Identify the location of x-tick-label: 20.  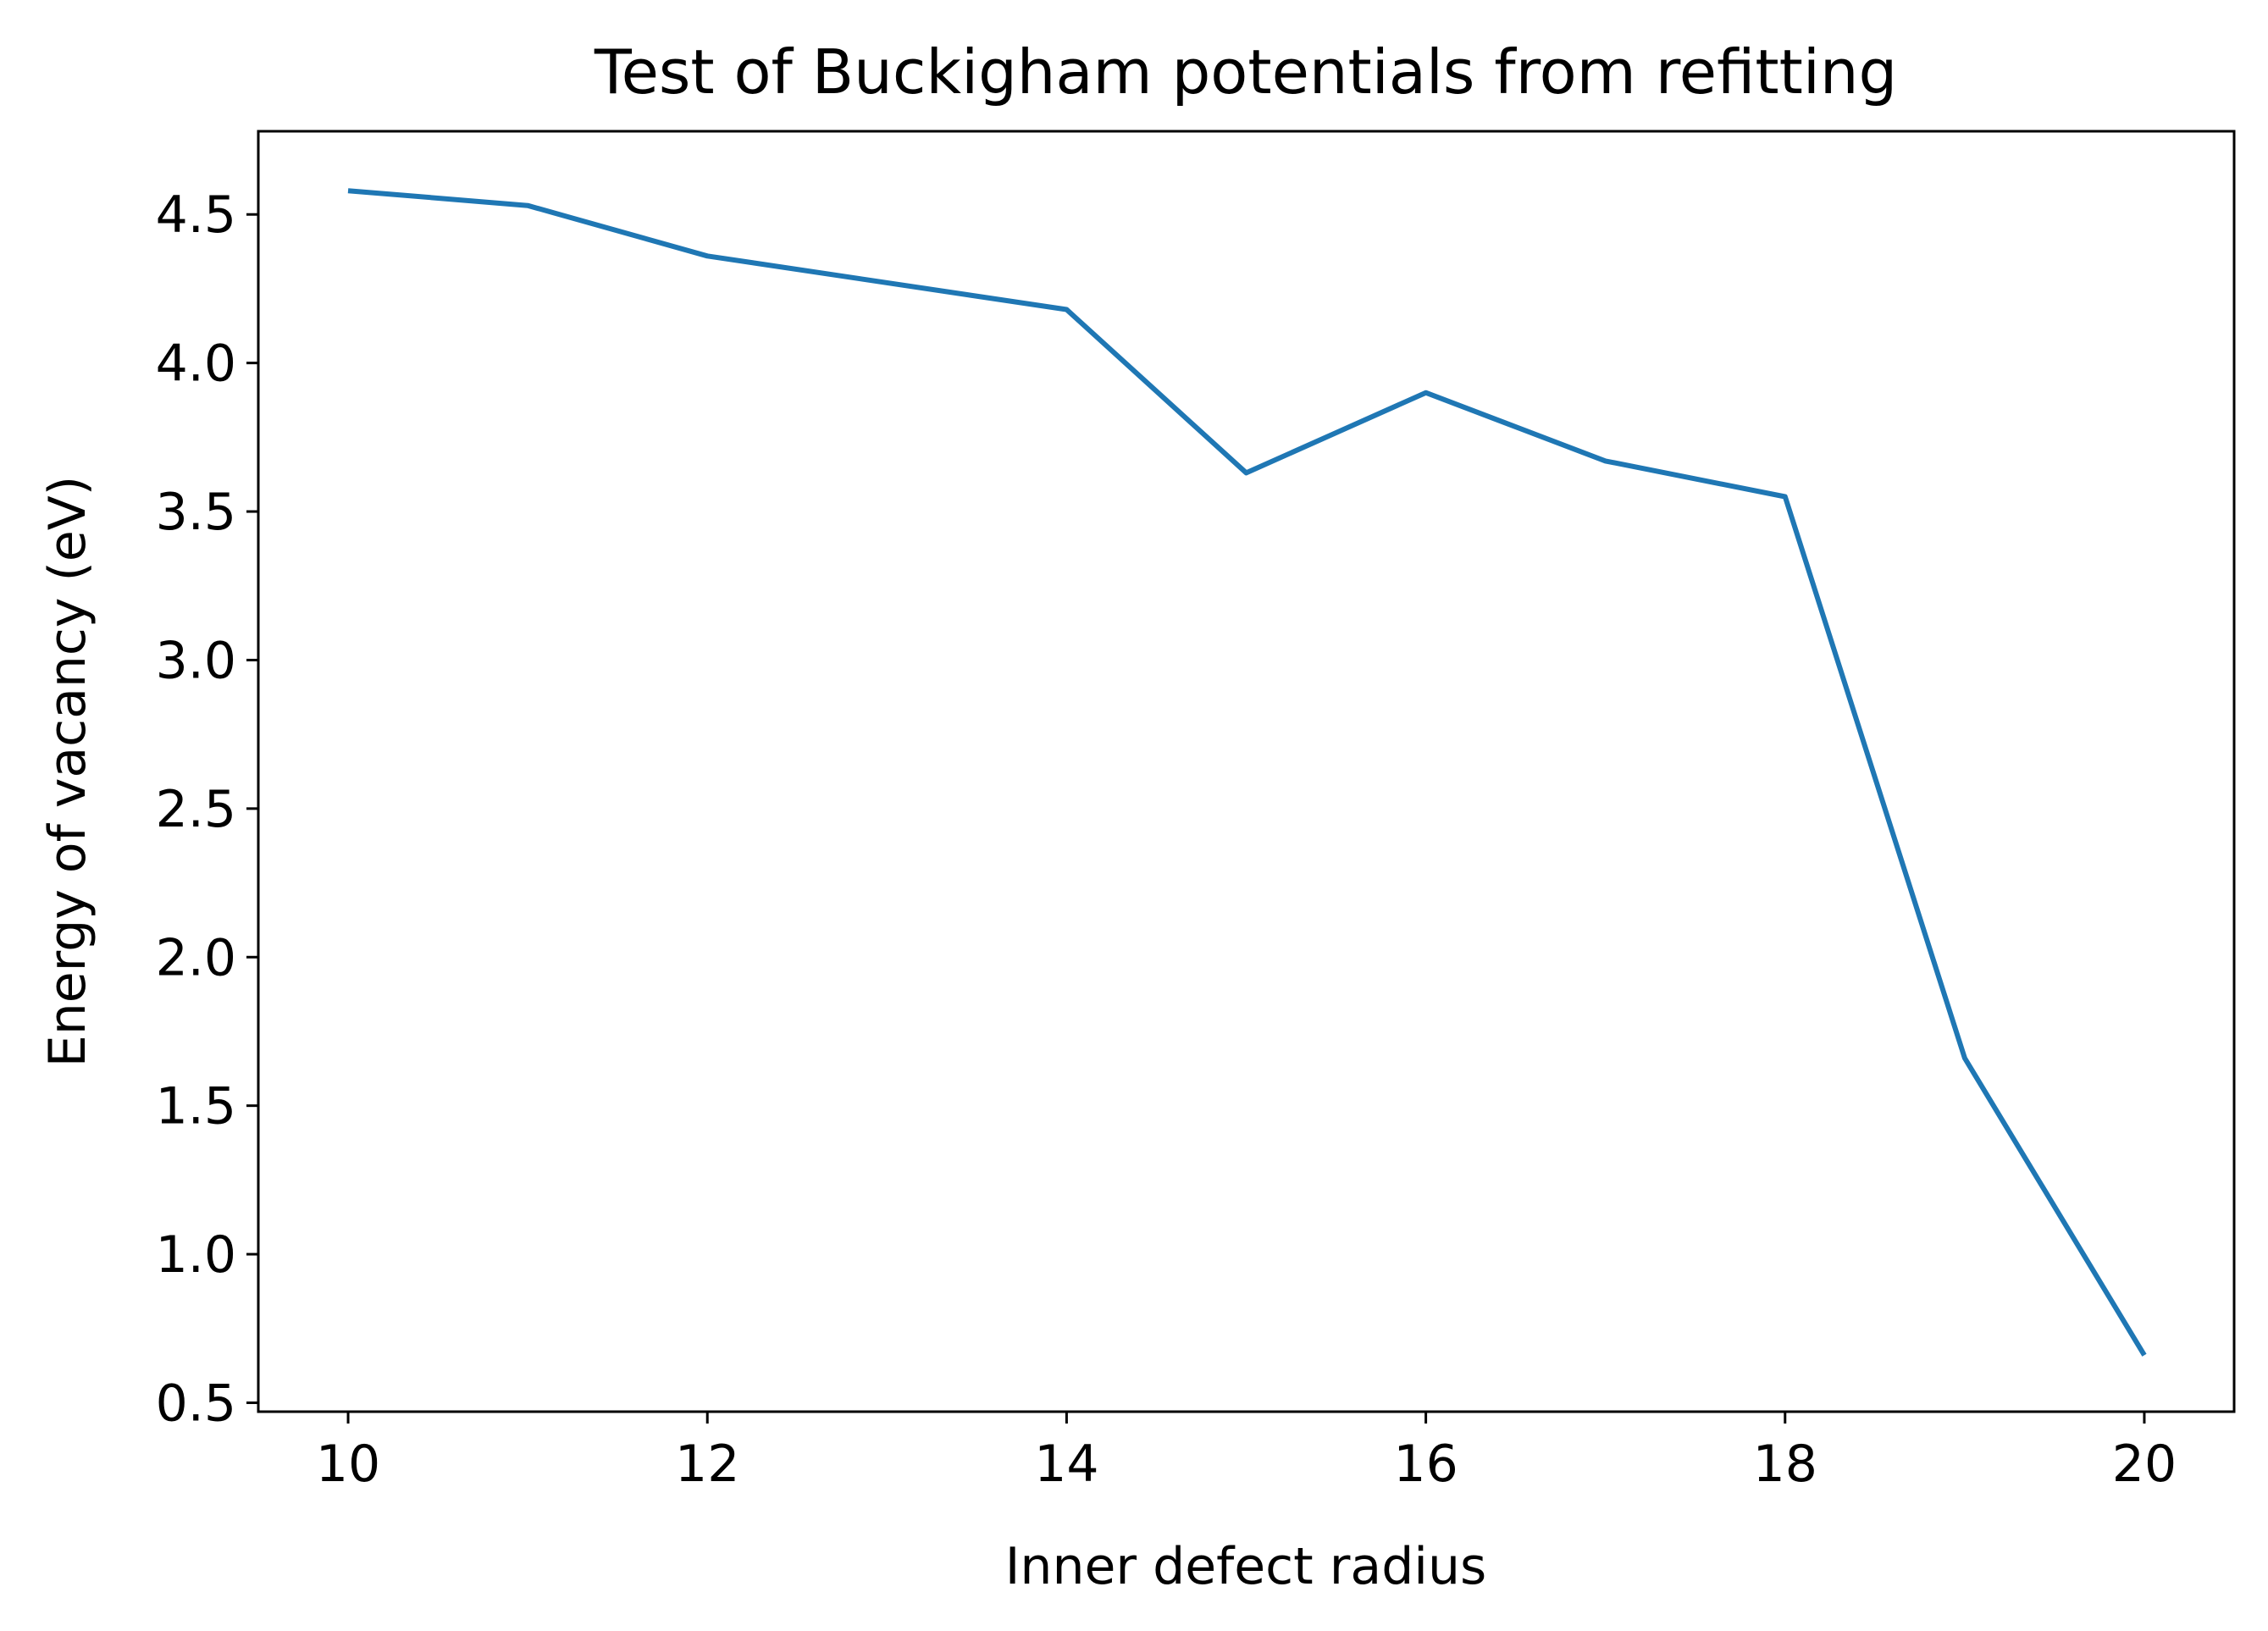
(2145, 1465).